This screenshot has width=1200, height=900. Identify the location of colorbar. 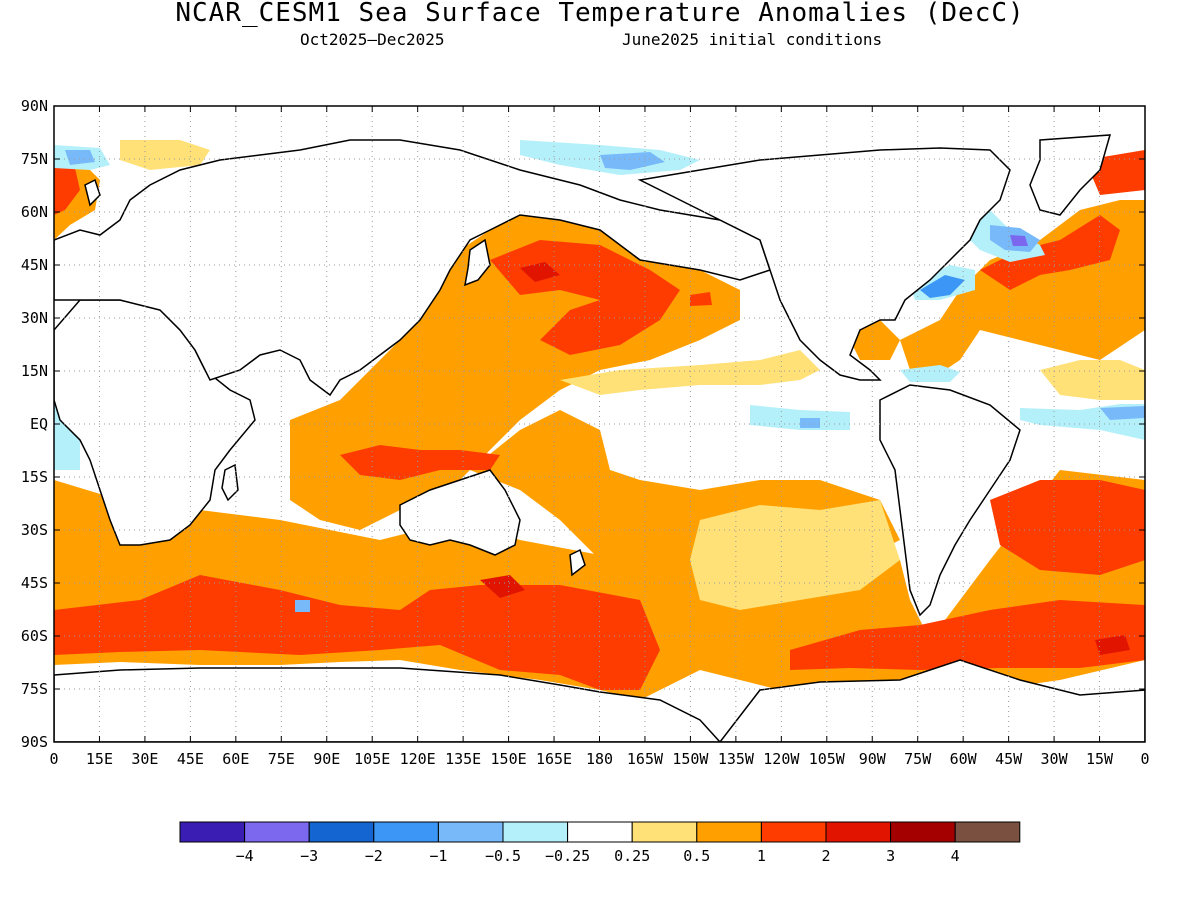
(600, 832).